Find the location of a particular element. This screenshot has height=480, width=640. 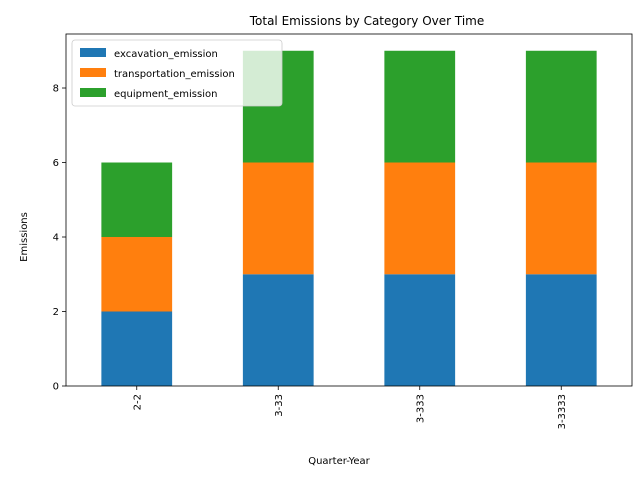

legend-swatch-excavation_emission is located at coordinates (93, 52).